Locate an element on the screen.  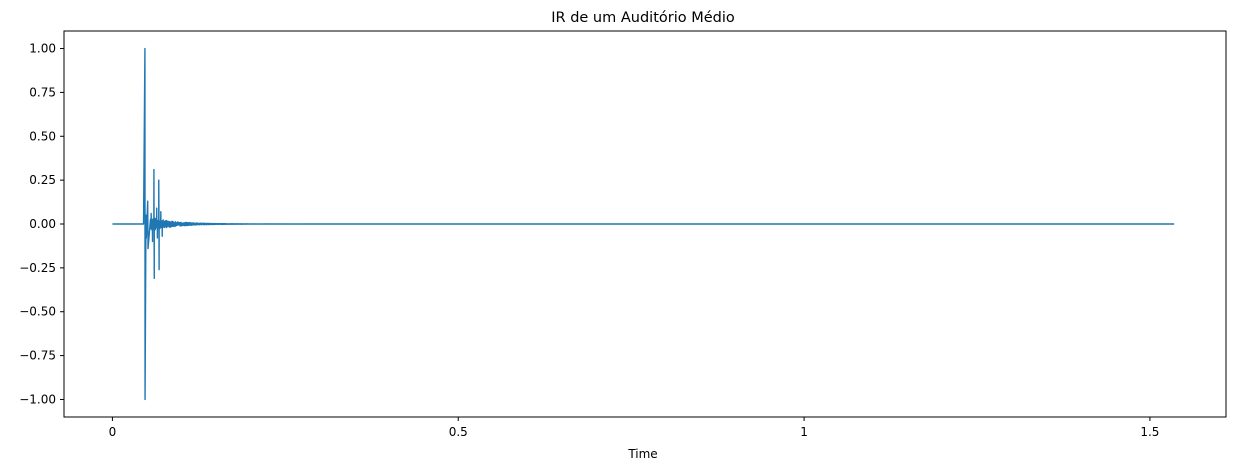
y-tick-label: 0.50 is located at coordinates (42, 136).